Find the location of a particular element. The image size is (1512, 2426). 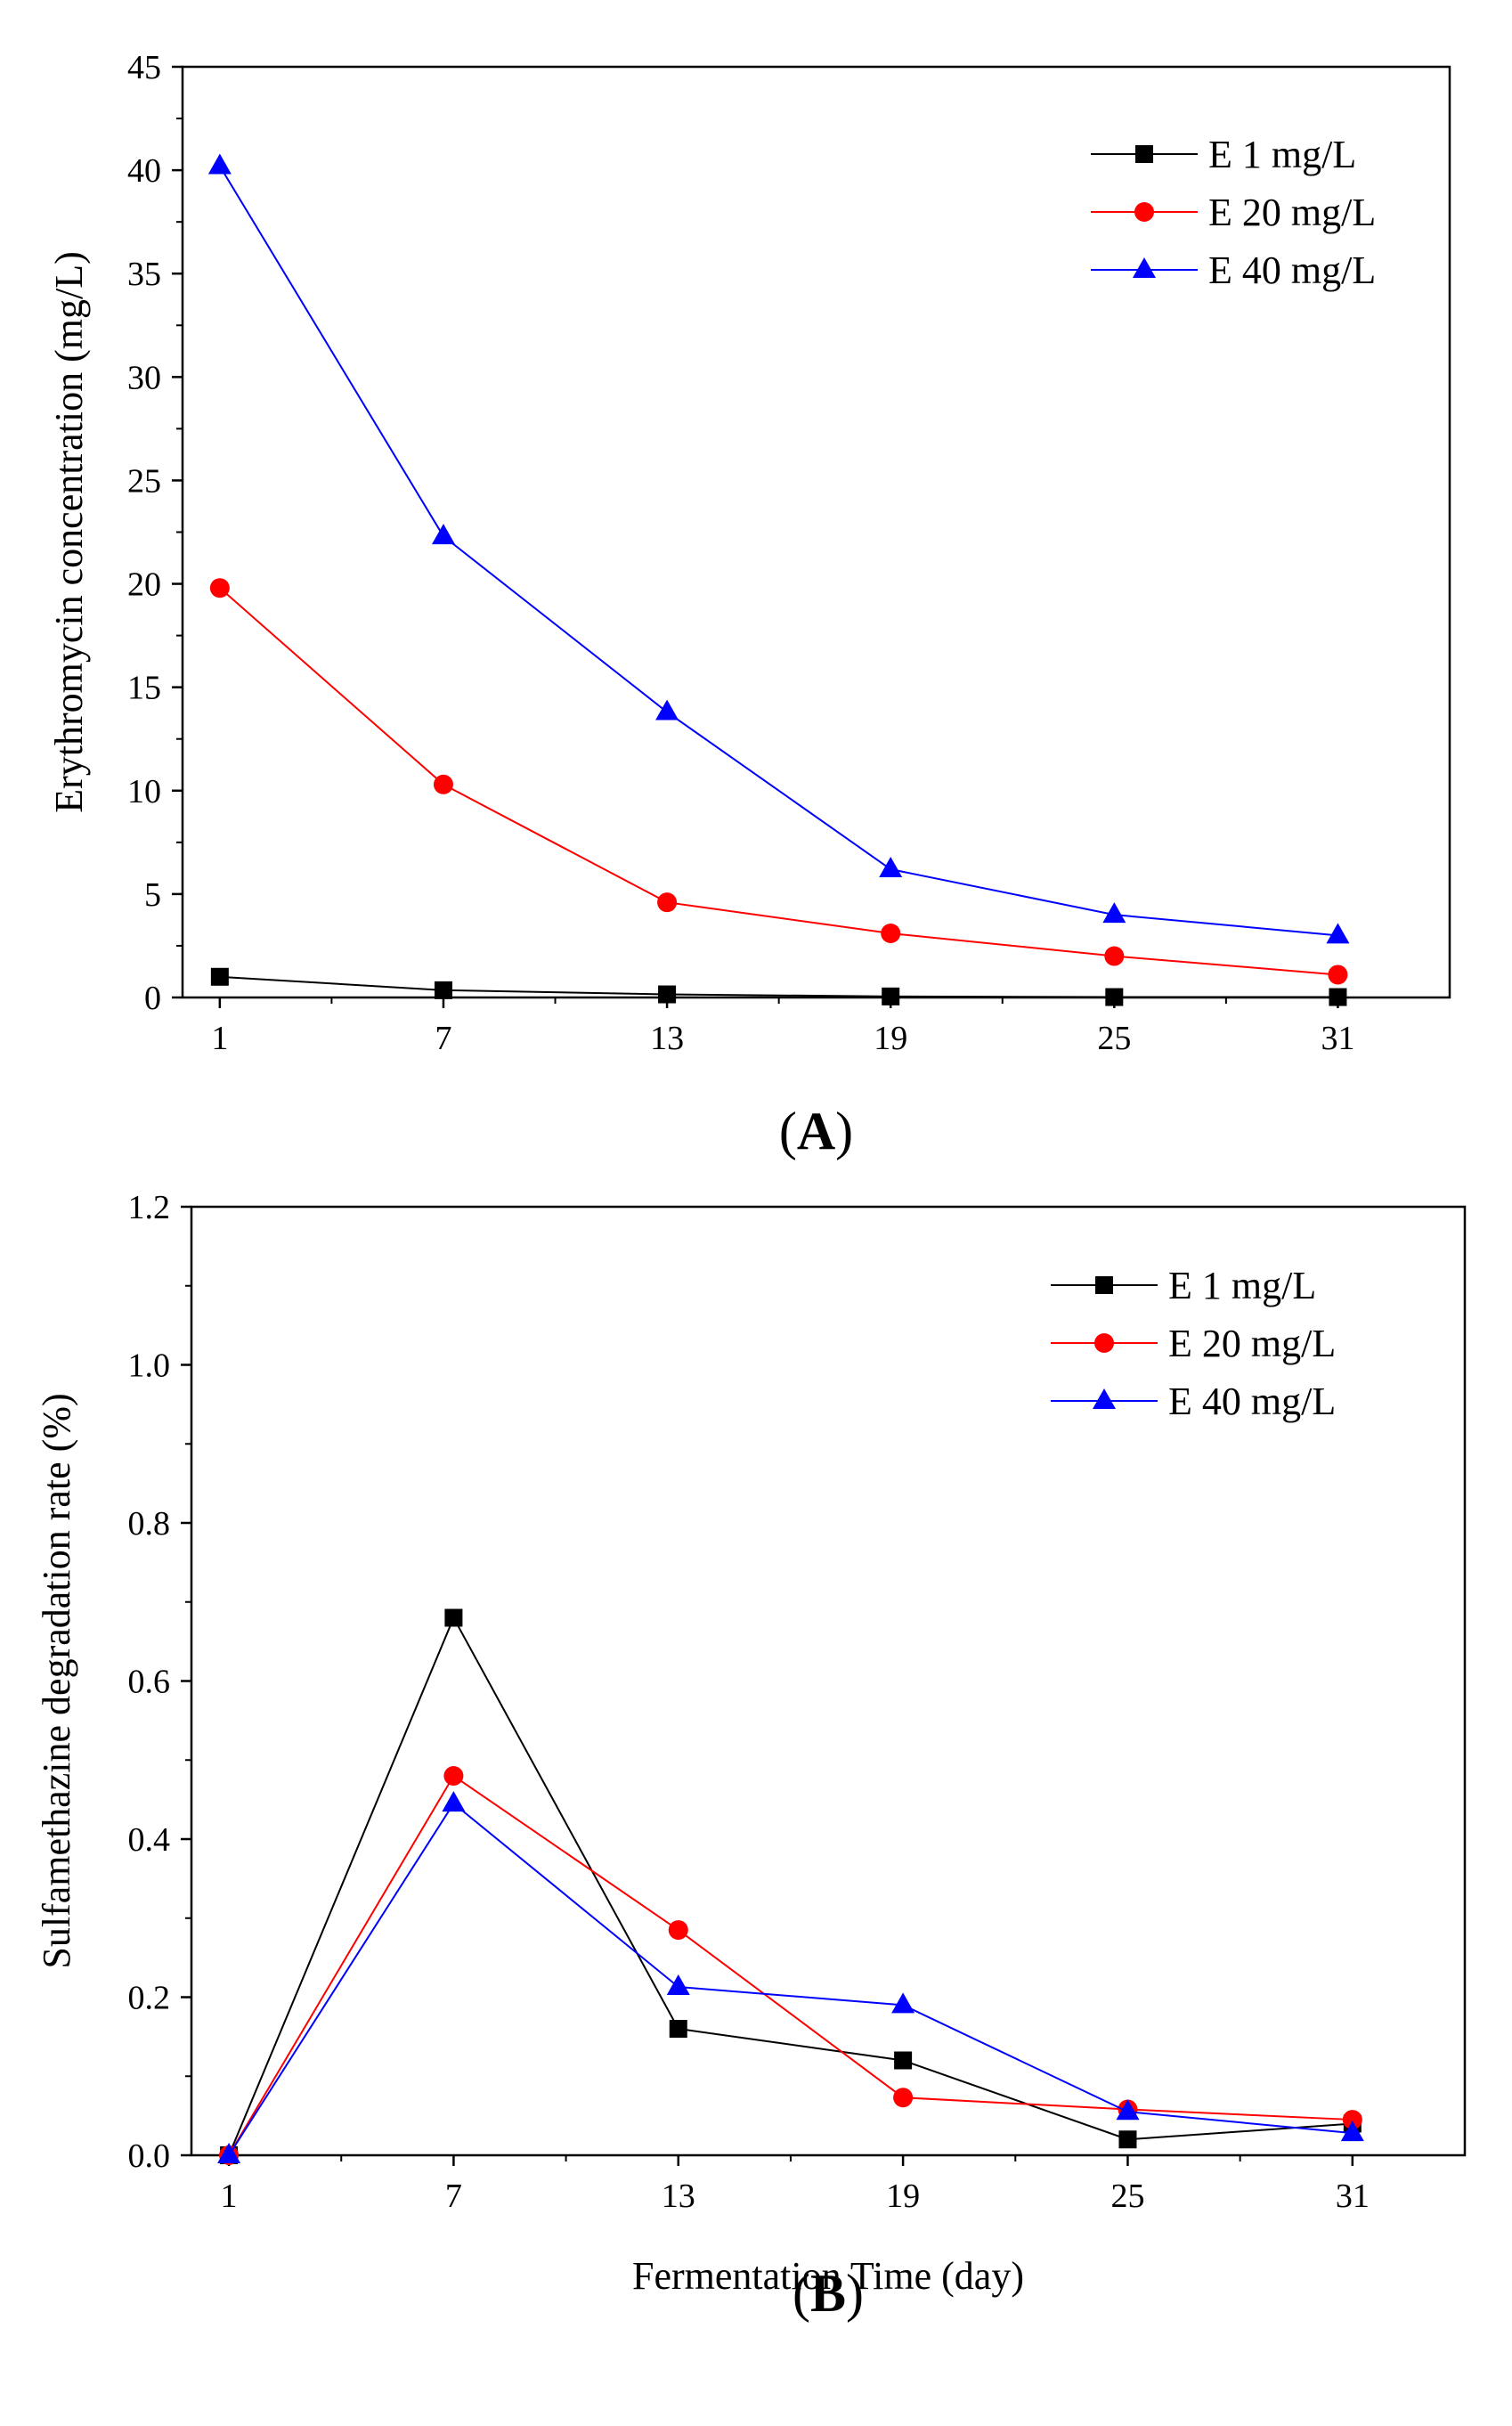

y-tick-label: 0.8 is located at coordinates (149, 1524).